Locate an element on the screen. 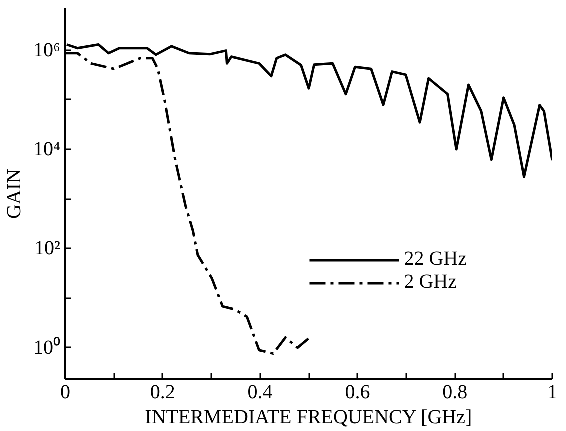 The height and width of the screenshot is (431, 566). legend-label: 2 GHz is located at coordinates (430, 282).